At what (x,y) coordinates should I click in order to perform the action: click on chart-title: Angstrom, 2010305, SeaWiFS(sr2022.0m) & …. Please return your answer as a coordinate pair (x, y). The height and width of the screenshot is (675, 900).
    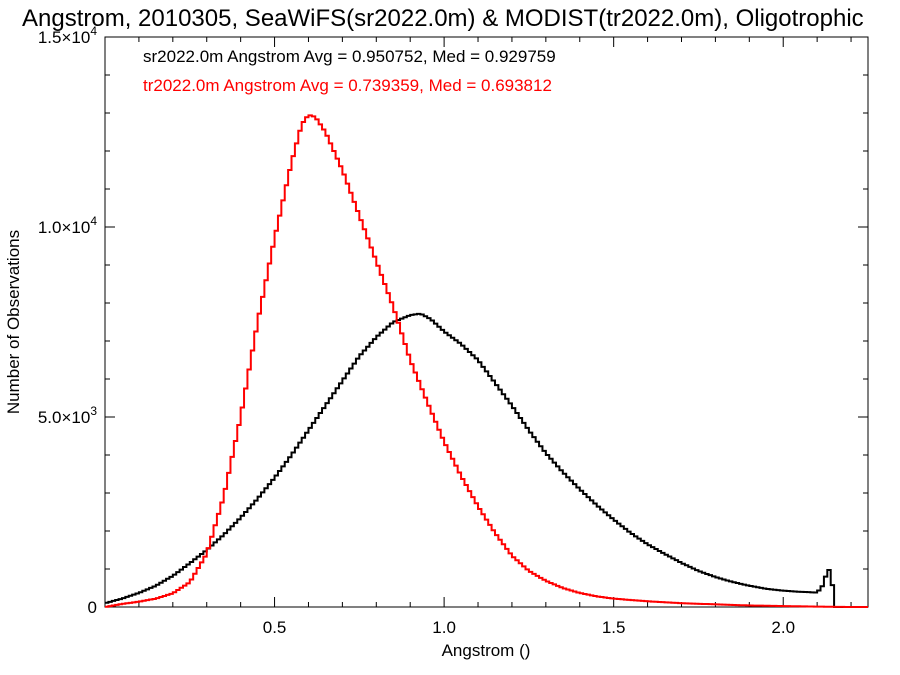
    Looking at the image, I should click on (443, 18).